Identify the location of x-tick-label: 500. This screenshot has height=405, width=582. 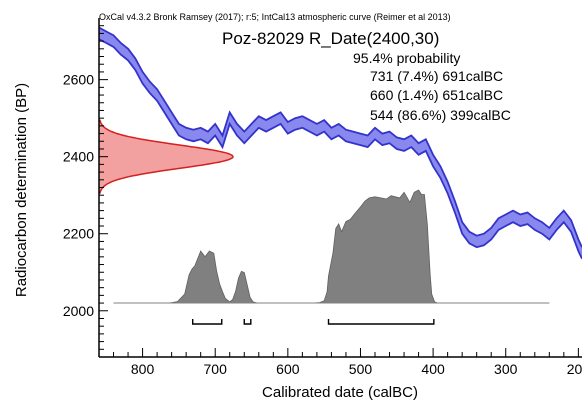
(361, 369).